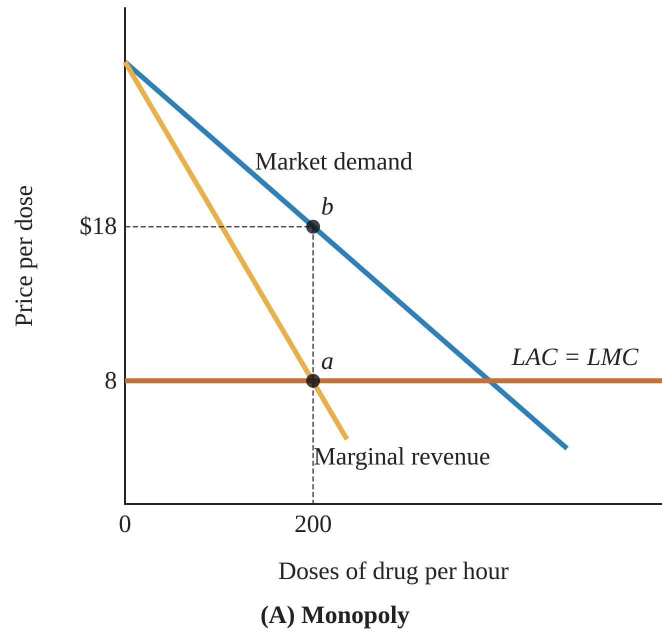 The height and width of the screenshot is (644, 662). What do you see at coordinates (574, 357) in the screenshot?
I see `series-label: LAC = LMC` at bounding box center [574, 357].